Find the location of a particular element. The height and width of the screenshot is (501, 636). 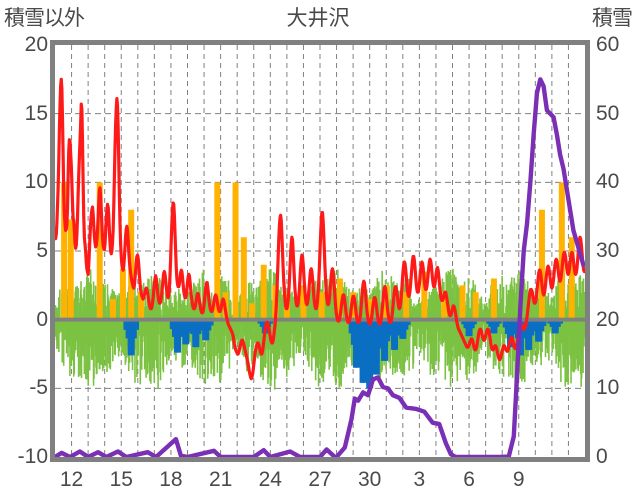

x-axis-tick: 27 is located at coordinates (320, 479).